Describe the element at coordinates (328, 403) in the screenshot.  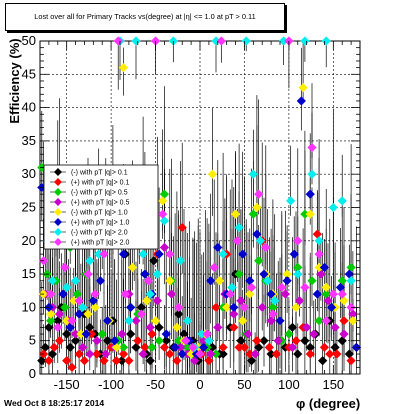
I see `x-axis-label: φ (degree)` at that location.